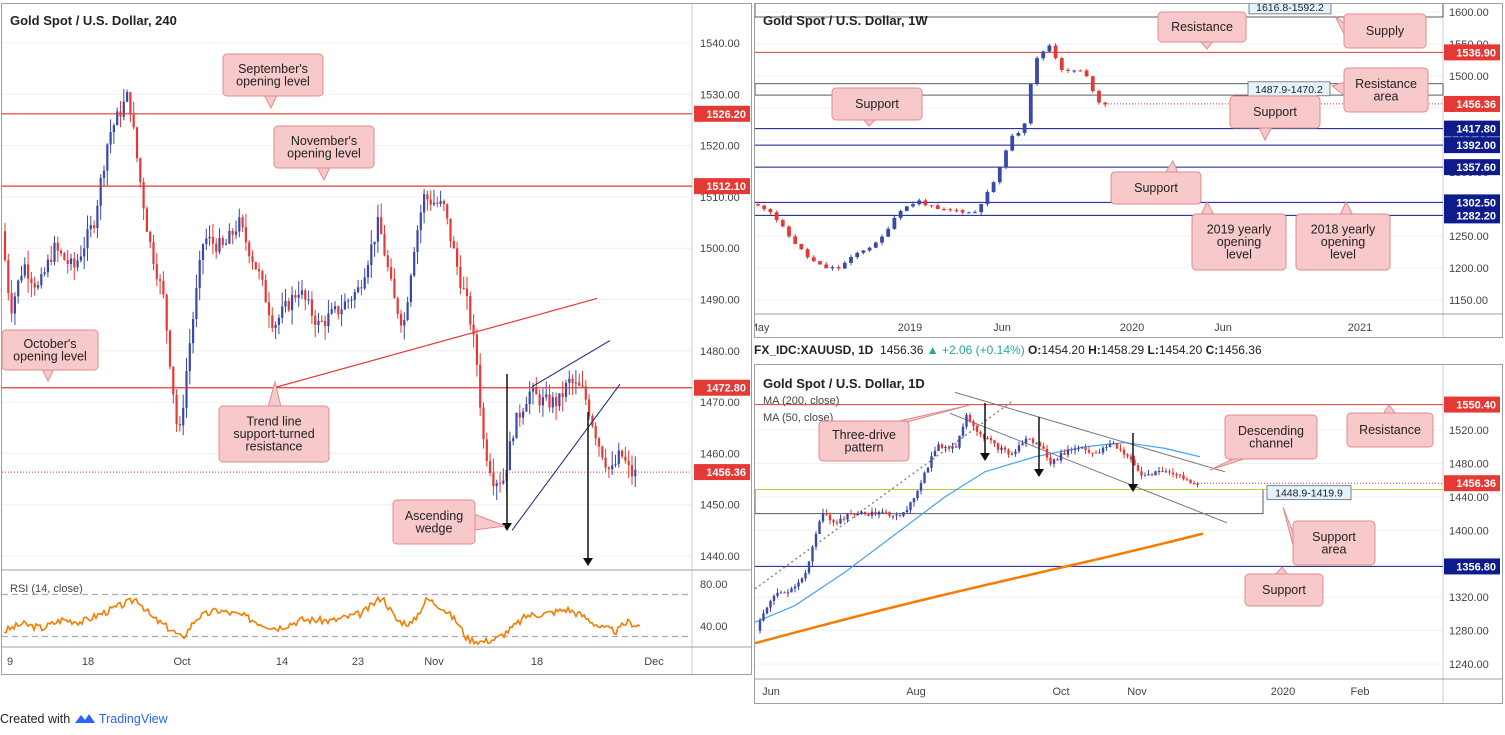 The image size is (1505, 735). I want to click on callout-support-area-text: area, so click(1333, 549).